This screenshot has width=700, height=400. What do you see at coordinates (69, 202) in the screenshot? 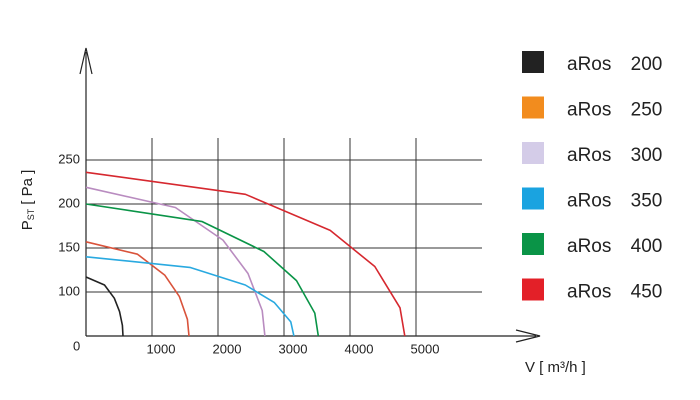
I see `y-tick-label: 200` at bounding box center [69, 202].